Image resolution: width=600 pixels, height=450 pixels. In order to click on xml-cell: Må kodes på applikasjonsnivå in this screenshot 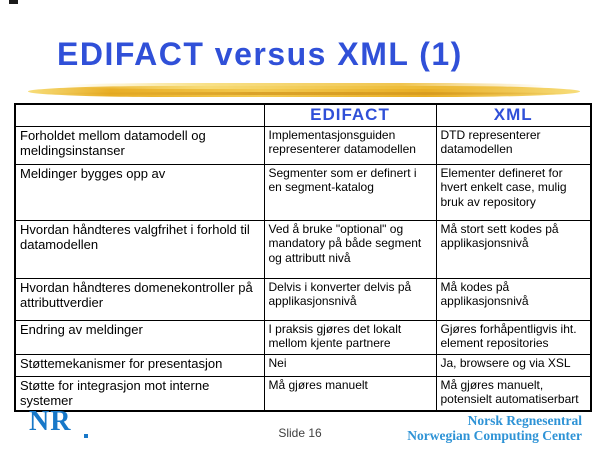, I will do `click(513, 299)`.